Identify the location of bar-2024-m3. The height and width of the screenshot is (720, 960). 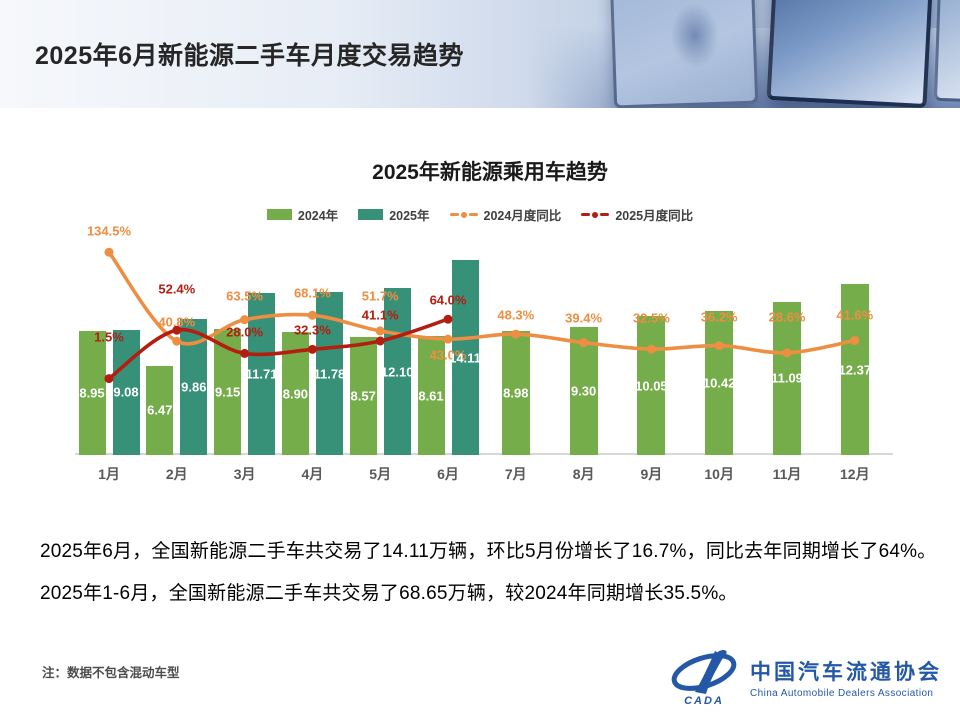
(228, 391).